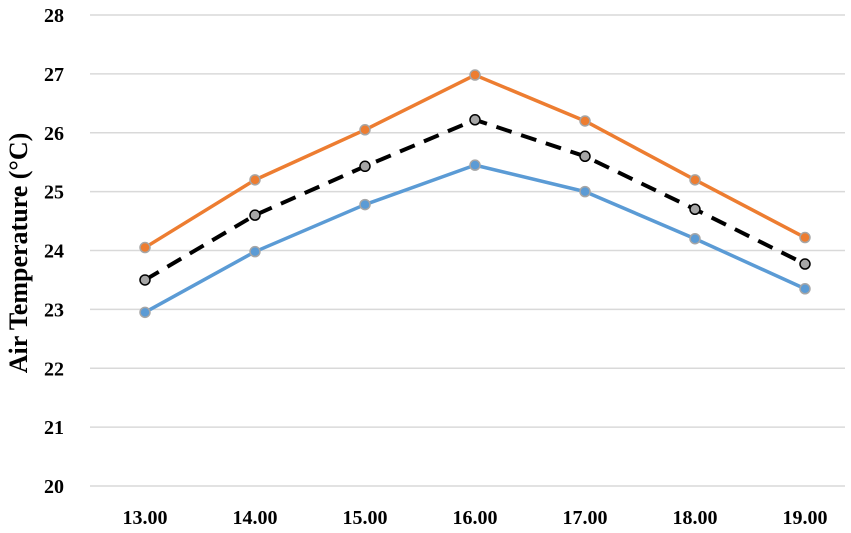  What do you see at coordinates (54, 134) in the screenshot?
I see `y-tick-label: 26` at bounding box center [54, 134].